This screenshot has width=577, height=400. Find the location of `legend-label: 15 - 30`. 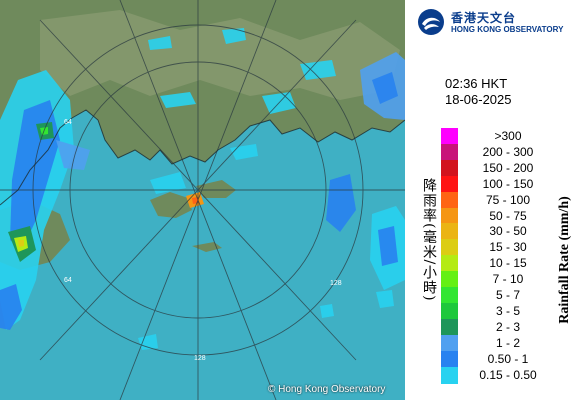

legend-label: 15 - 30 is located at coordinates (508, 247).